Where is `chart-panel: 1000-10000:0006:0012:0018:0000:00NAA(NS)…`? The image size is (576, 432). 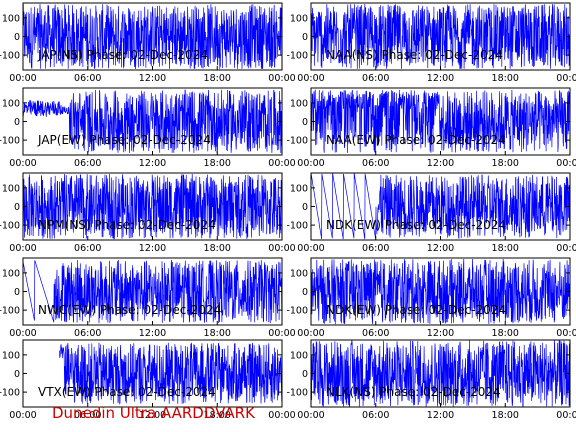
chart-panel: 1000-10000:0006:0012:0018:0000:00NAA(NS)… is located at coordinates (431, 43).